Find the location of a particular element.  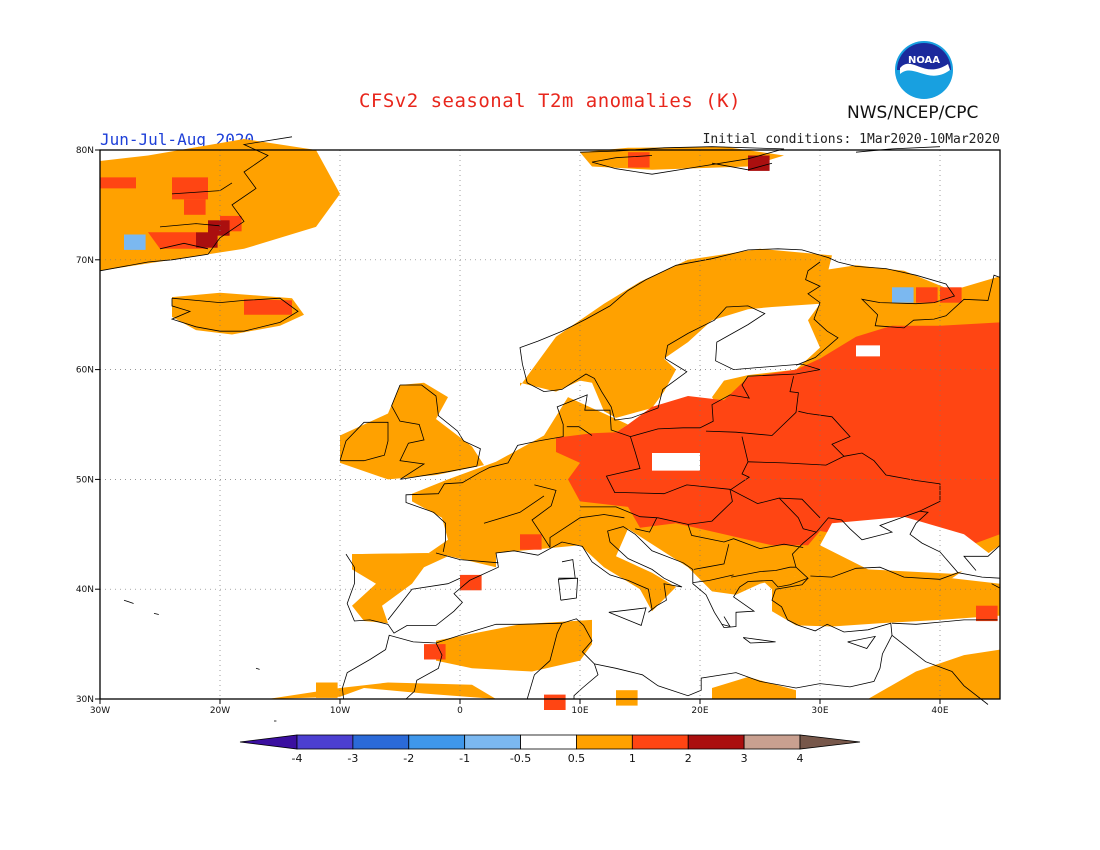

scandinavia-anomaly is located at coordinates (676, 333).